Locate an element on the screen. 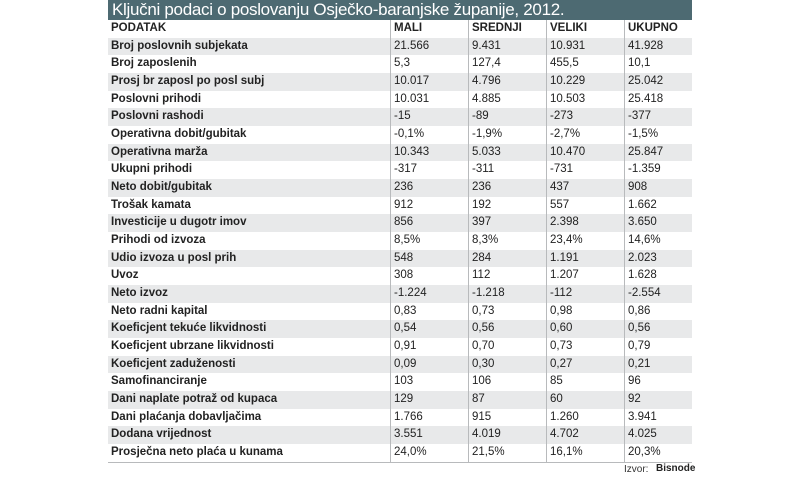 The width and height of the screenshot is (800, 480). table-row: Koeficjent zaduženosti 0,09 0,30 0,27 0,21 is located at coordinates (400, 364).